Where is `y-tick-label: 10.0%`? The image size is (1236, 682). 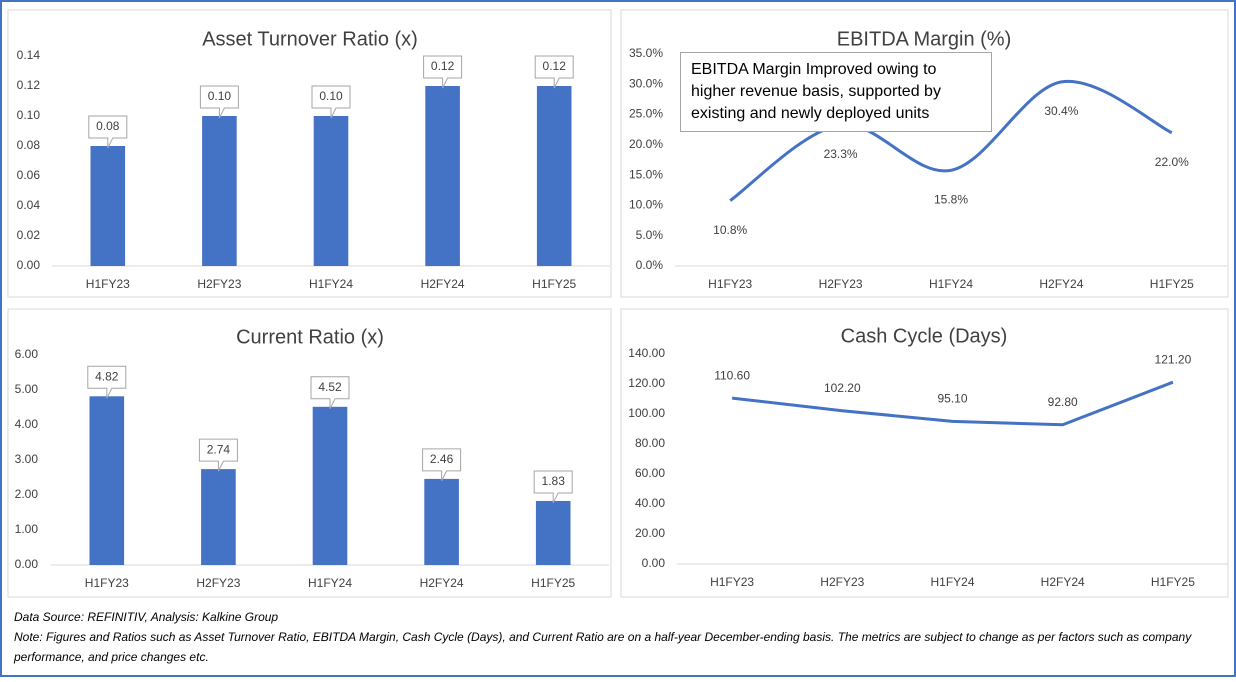 y-tick-label: 10.0% is located at coordinates (646, 205).